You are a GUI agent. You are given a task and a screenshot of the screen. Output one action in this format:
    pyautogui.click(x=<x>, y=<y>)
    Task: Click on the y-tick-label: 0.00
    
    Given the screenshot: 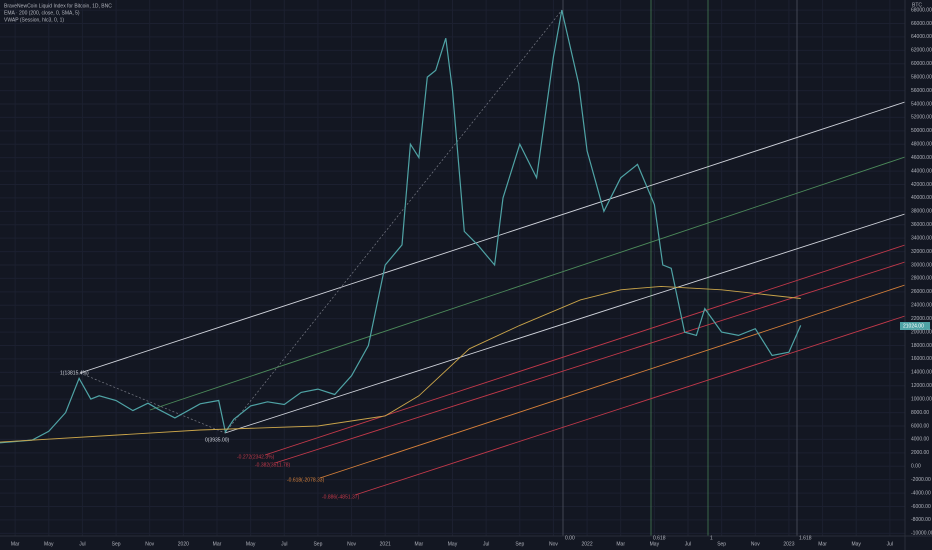 What is the action you would take?
    pyautogui.click(x=916, y=467)
    